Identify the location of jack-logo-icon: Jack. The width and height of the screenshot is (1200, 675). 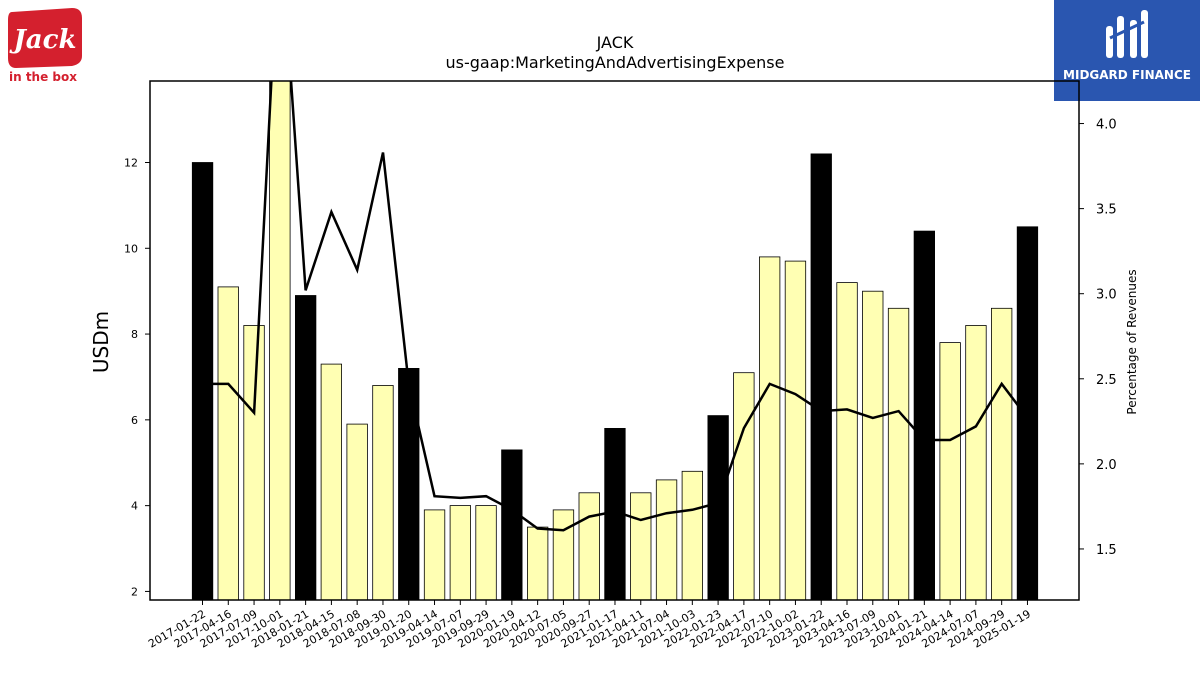
(45, 38).